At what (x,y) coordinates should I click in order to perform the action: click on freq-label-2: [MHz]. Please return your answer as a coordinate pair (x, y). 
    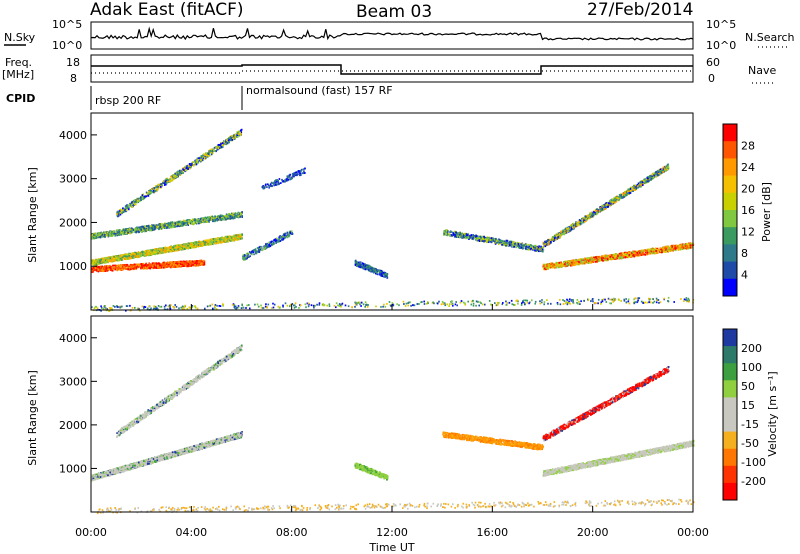
    Looking at the image, I should click on (18, 74).